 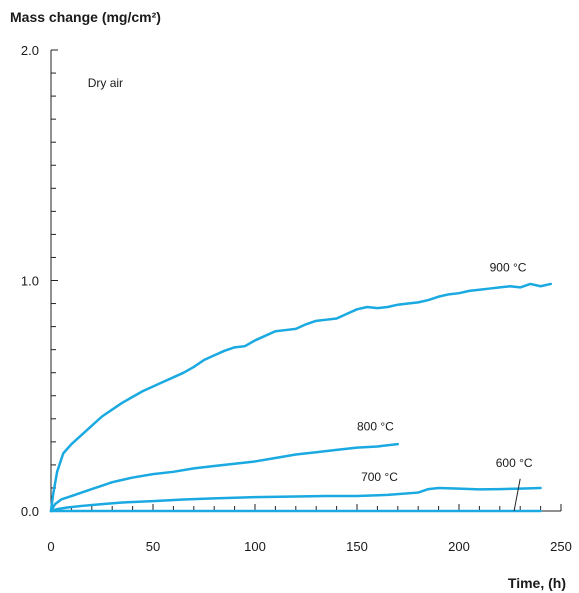 I want to click on x-axis-title: Time, (h), so click(x=537, y=583).